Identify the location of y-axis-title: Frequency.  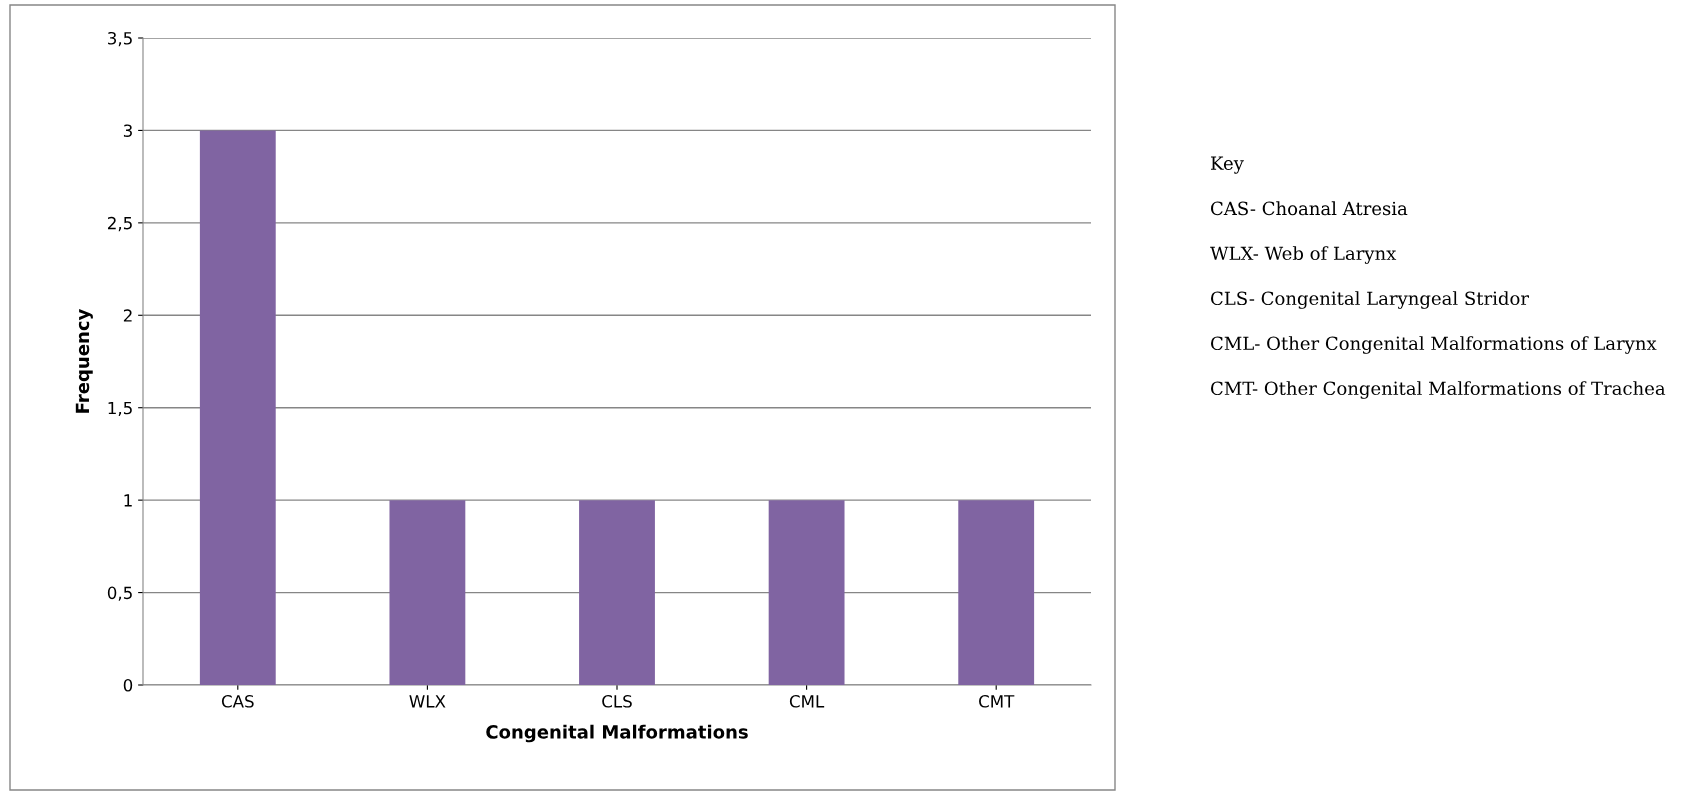
(84, 360).